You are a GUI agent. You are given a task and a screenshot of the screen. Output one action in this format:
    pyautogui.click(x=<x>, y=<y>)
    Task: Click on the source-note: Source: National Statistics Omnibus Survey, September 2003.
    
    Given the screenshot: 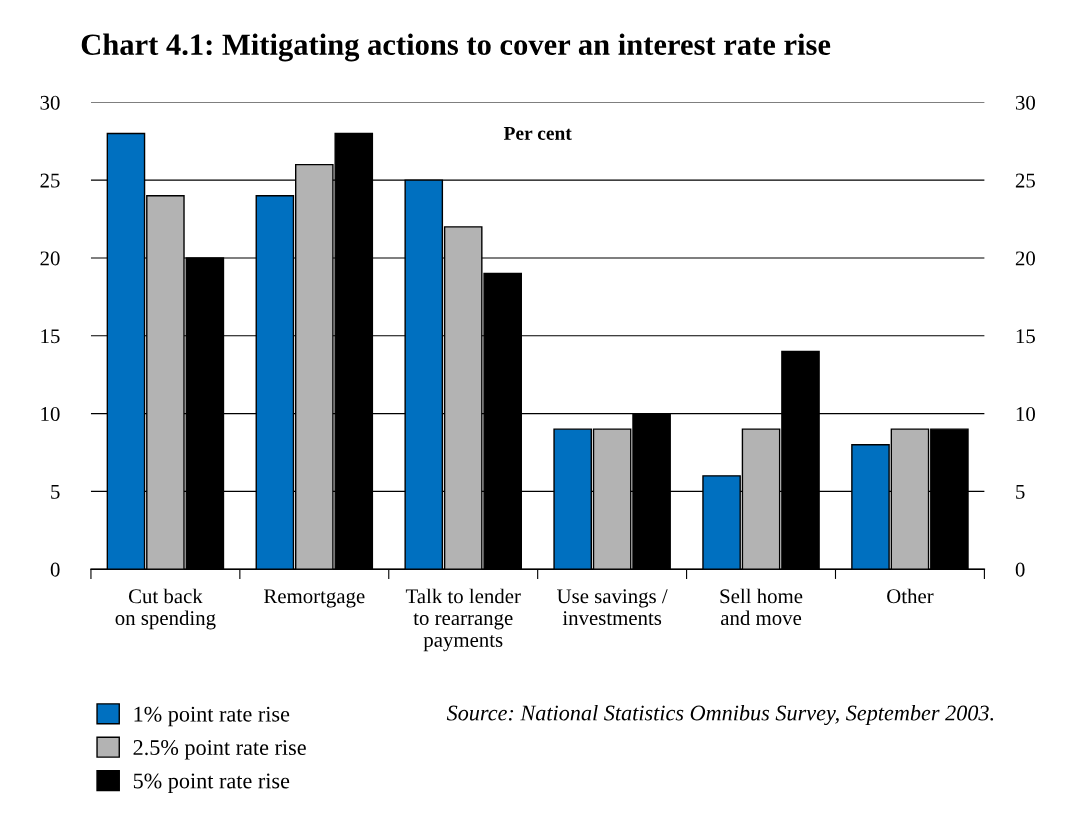 What is the action you would take?
    pyautogui.click(x=720, y=715)
    